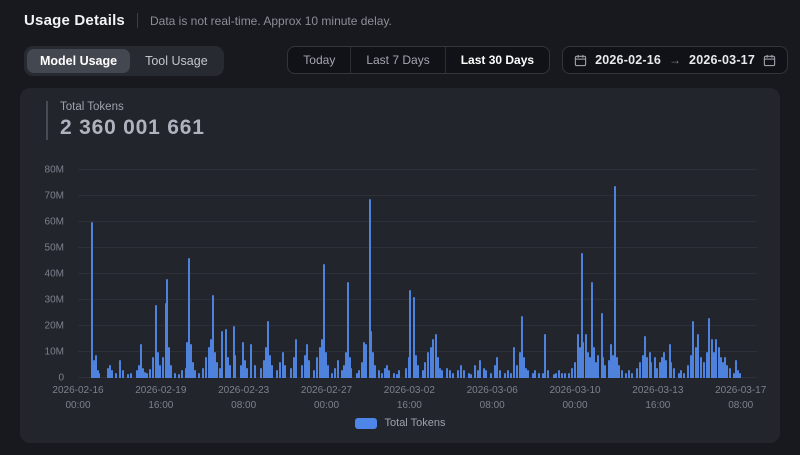 This screenshot has height=455, width=800. Describe the element at coordinates (45, 274) in the screenshot. I see `chart-y-axis: 0 10M 20M 30M 40M 50M 60M 70M 80M` at that location.